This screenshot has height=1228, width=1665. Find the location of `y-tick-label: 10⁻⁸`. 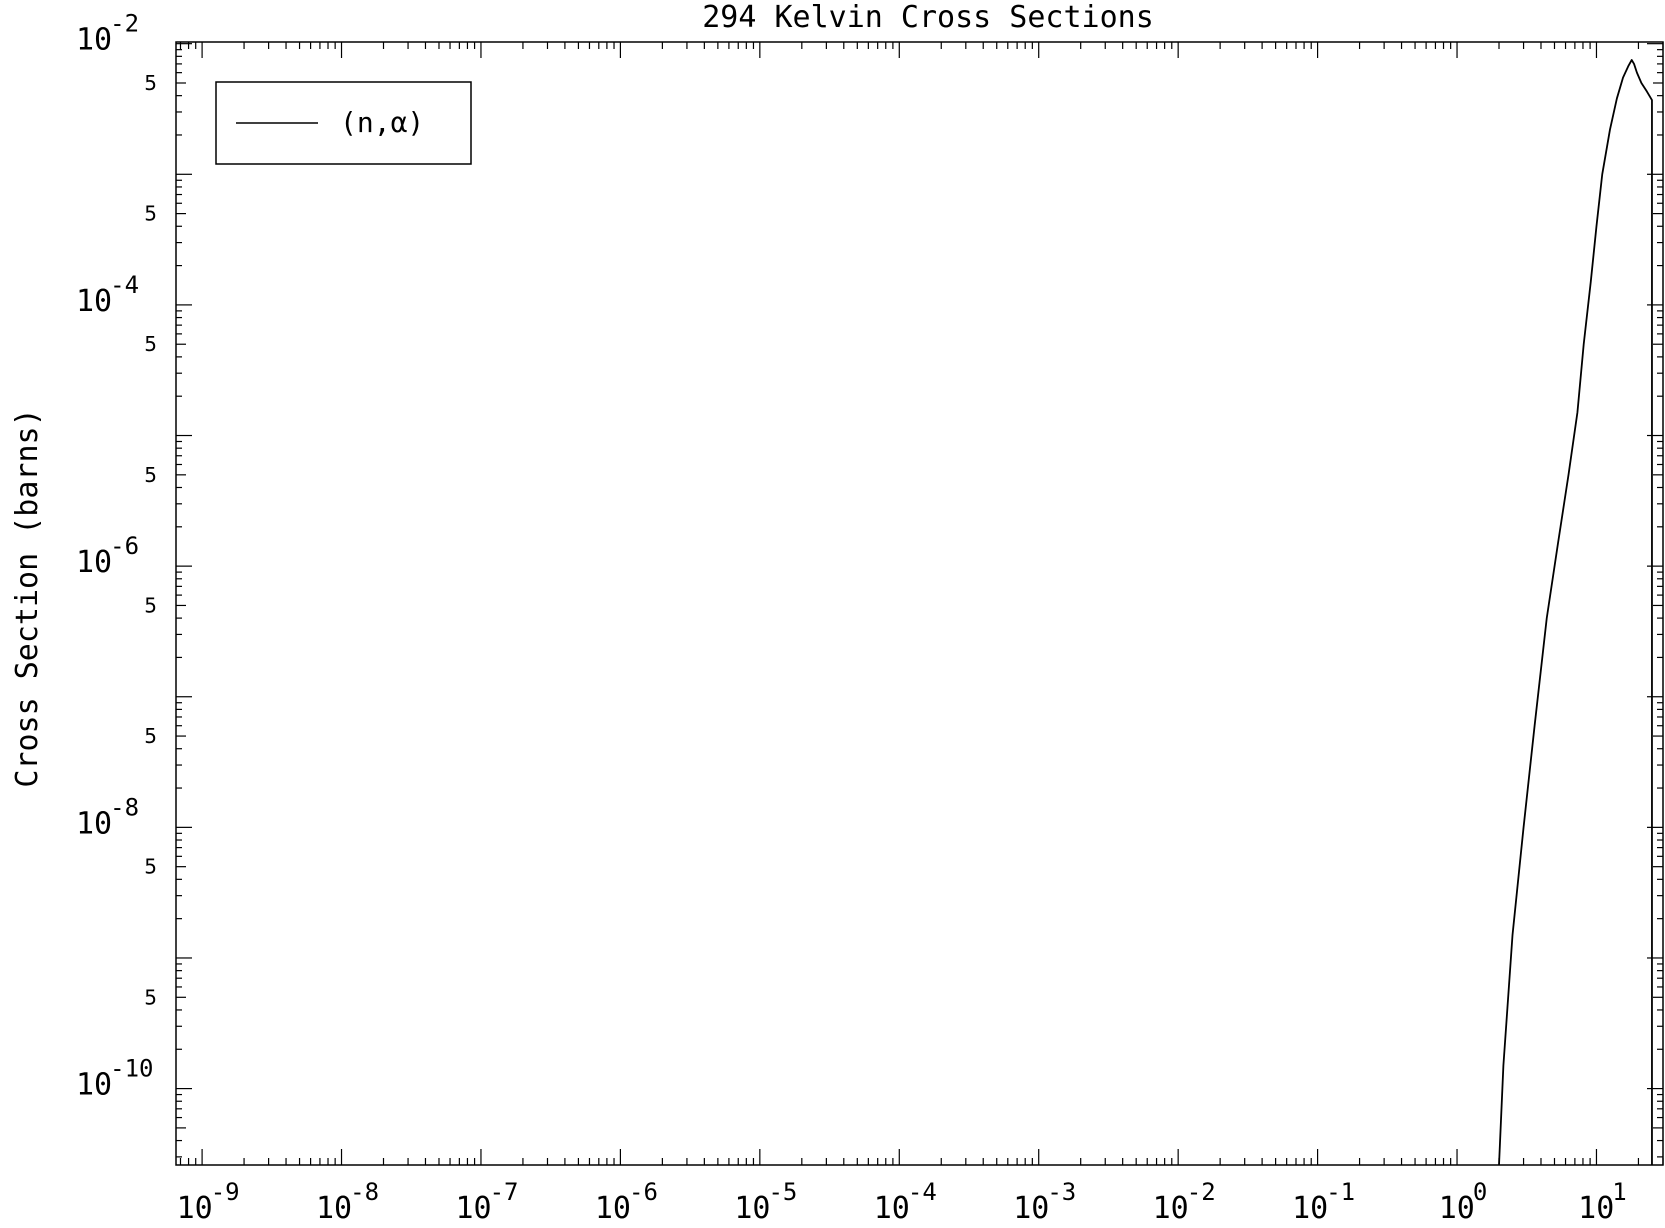

y-tick-label: 10⁻⁸ is located at coordinates (107, 817).